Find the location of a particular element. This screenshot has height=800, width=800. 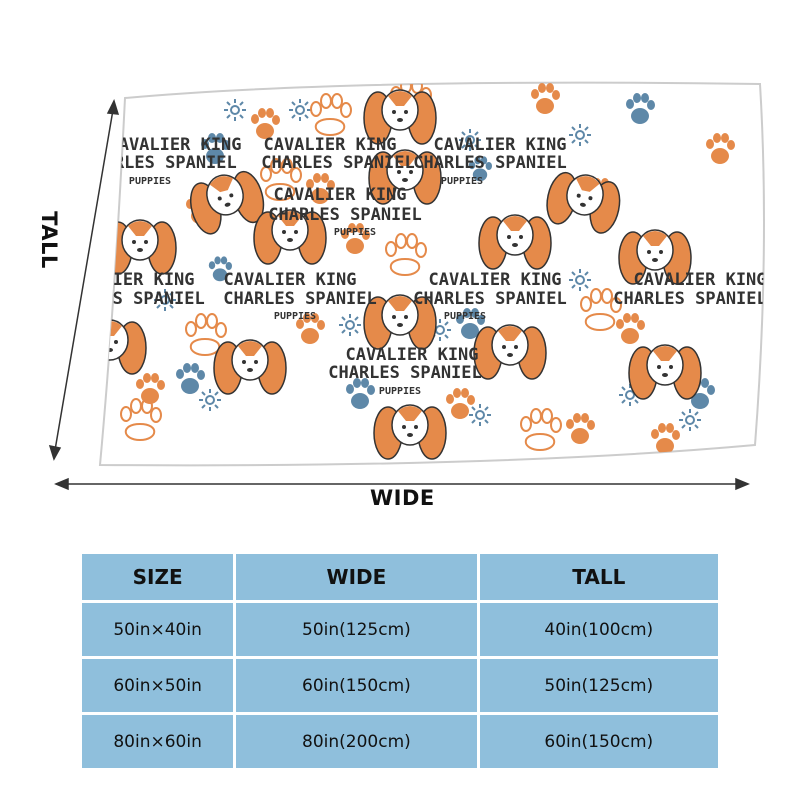

cell-wide: 80in(200cm) is located at coordinates (356, 741).